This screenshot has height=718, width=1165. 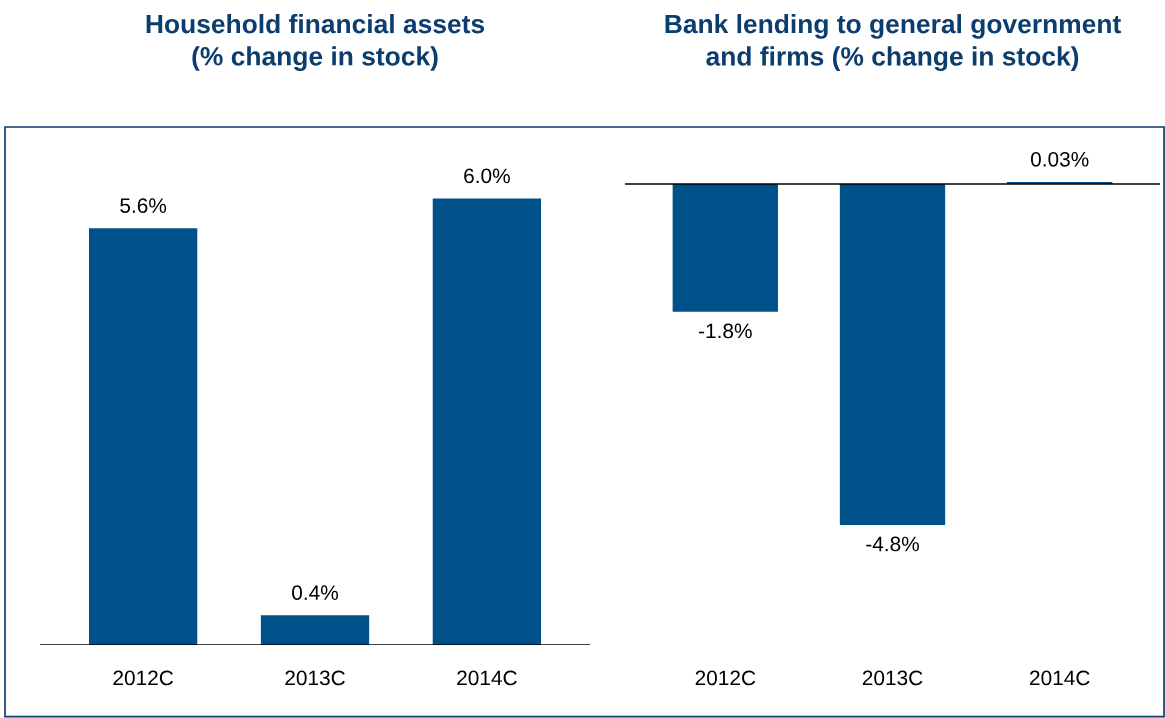 What do you see at coordinates (1059, 159) in the screenshot?
I see `data-label: 0.03%` at bounding box center [1059, 159].